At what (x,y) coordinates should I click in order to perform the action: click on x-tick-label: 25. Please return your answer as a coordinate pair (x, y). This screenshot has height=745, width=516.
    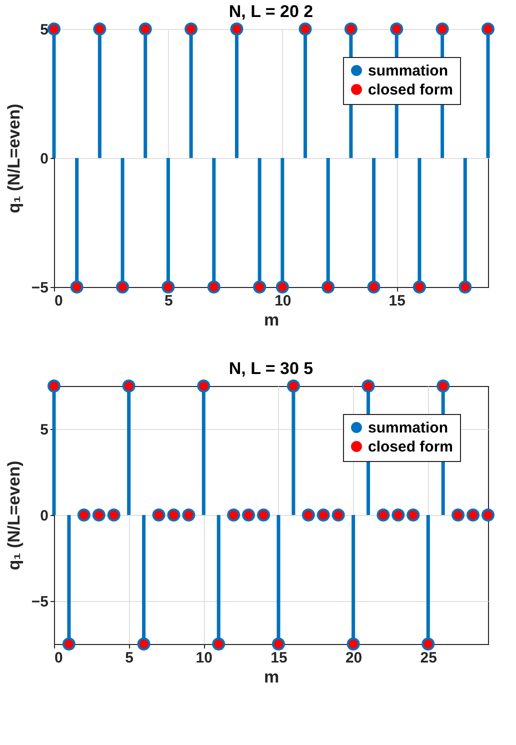
    Looking at the image, I should click on (428, 658).